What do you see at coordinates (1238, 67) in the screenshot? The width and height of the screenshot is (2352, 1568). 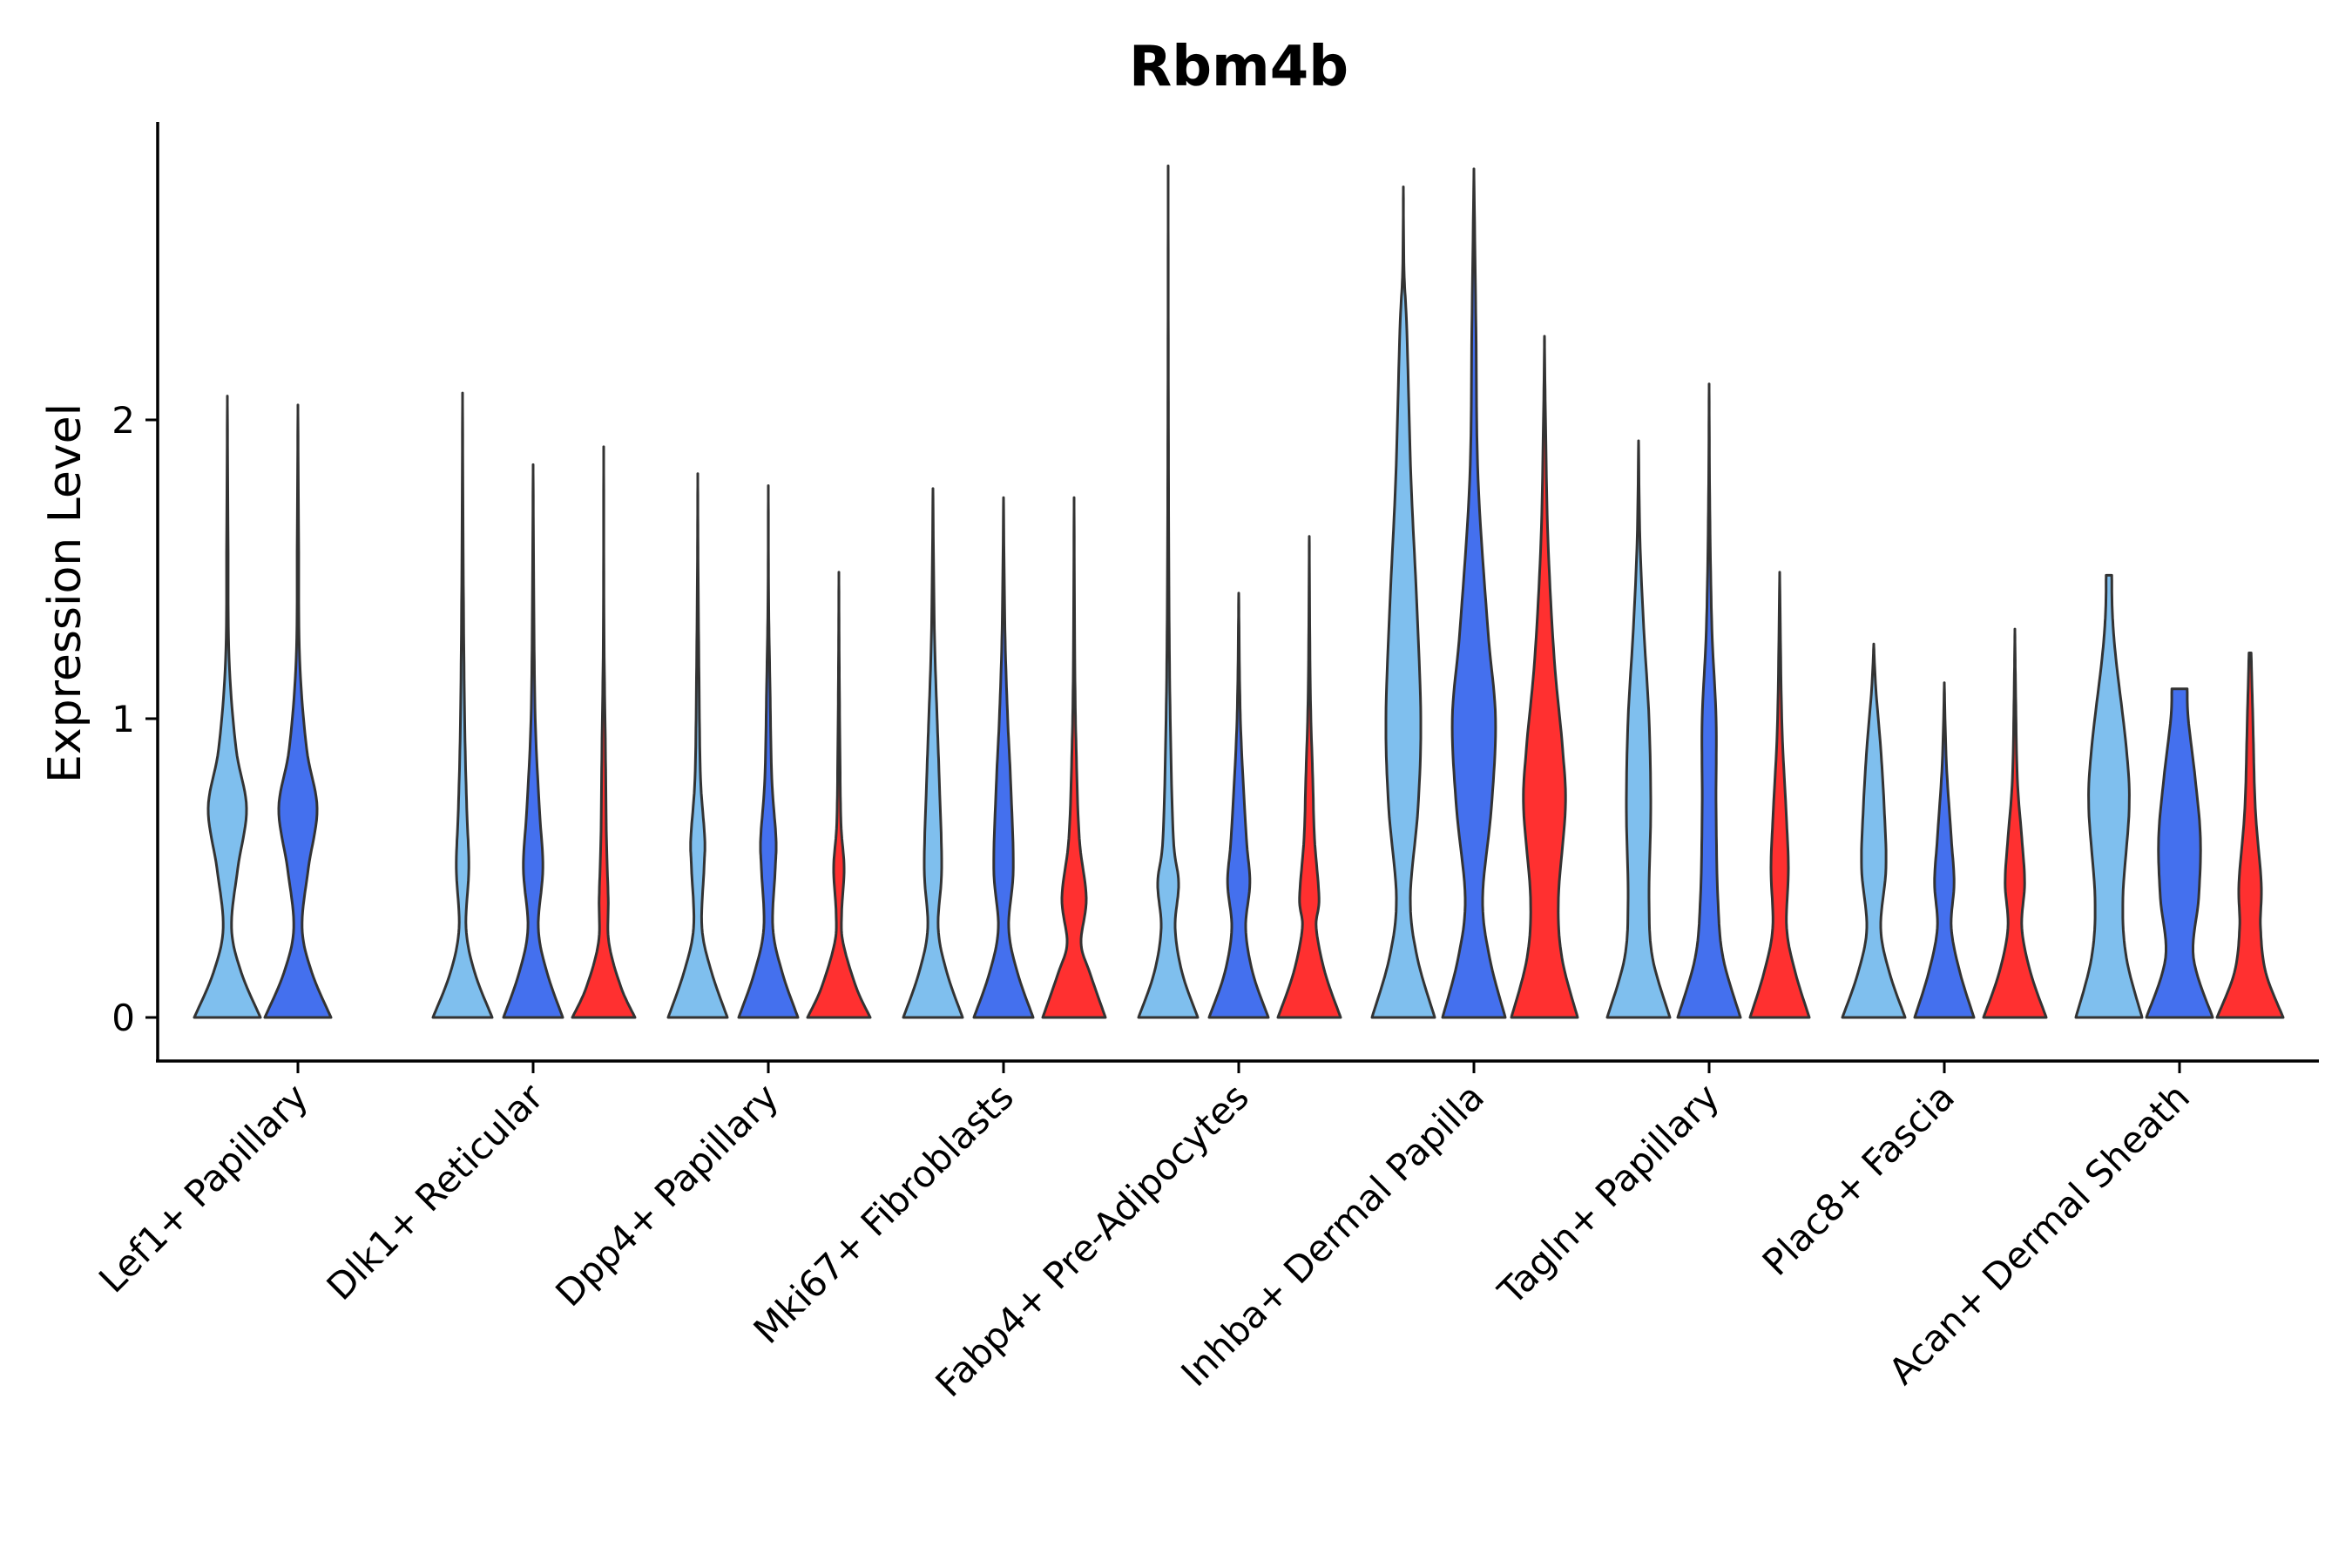 I see `chart-title: Rbm4b` at bounding box center [1238, 67].